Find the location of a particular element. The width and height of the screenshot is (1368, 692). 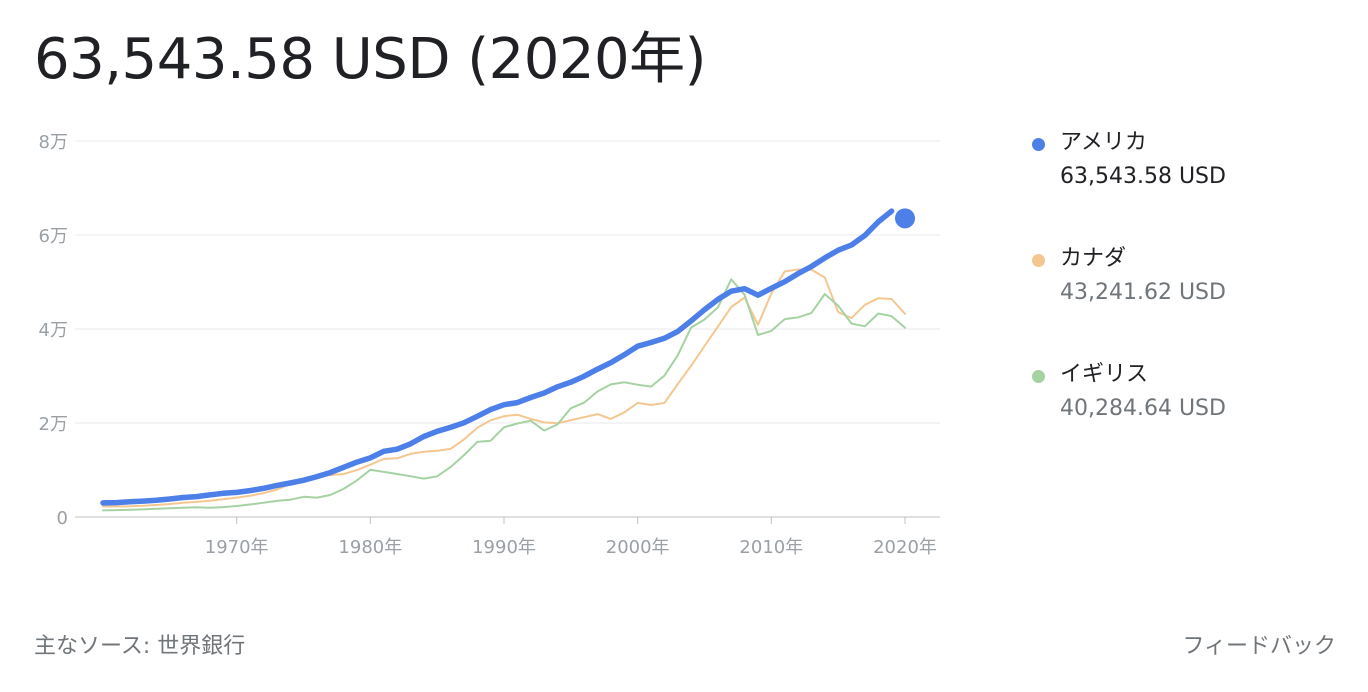

legend-item-canada: カナダ 43,241.62 USD is located at coordinates (1192, 302).